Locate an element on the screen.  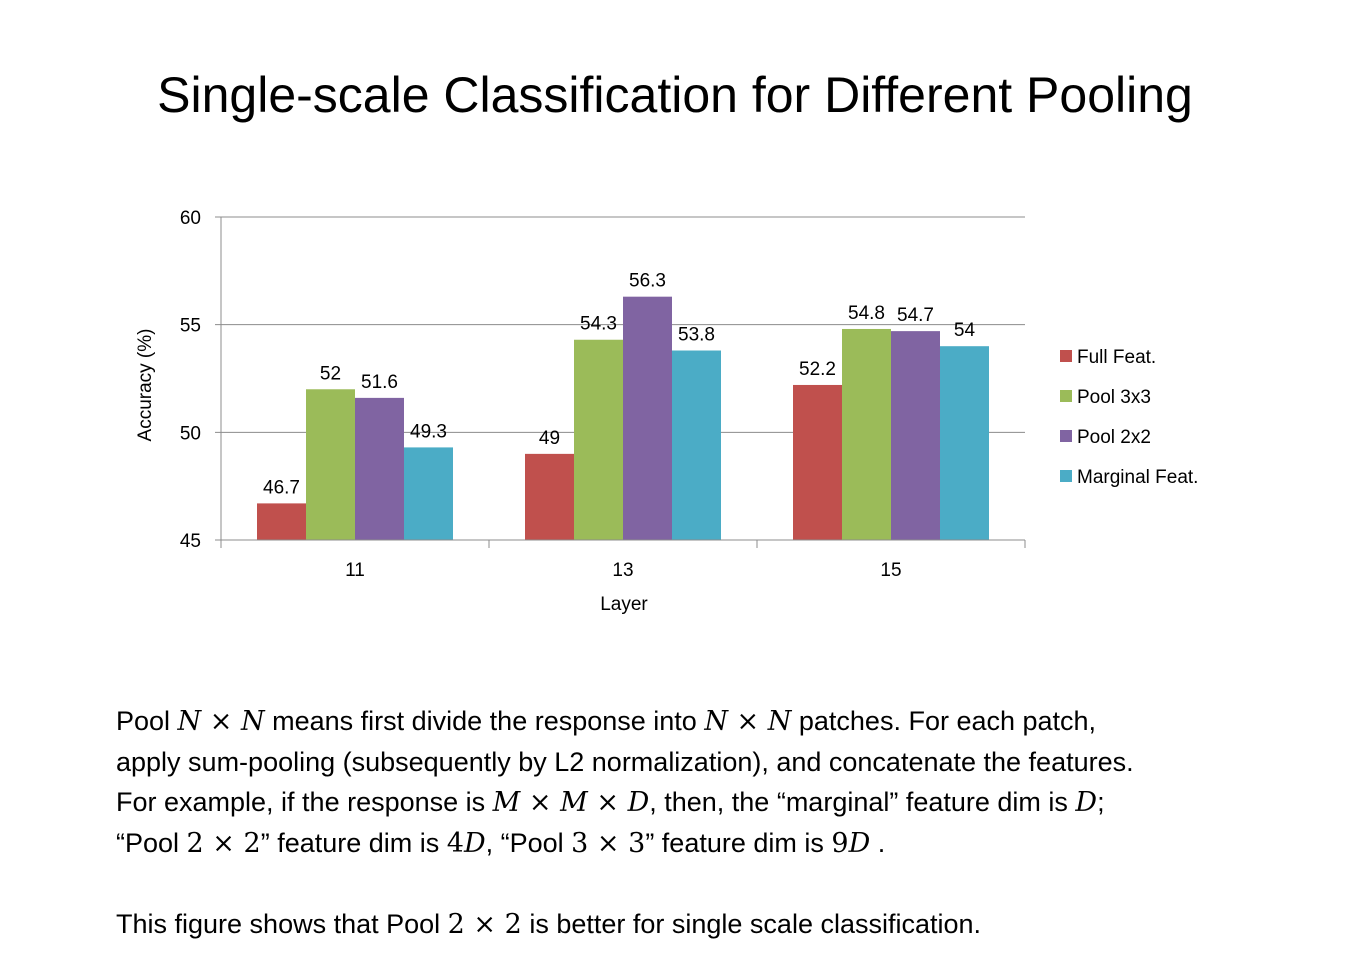
data-label: 52 is located at coordinates (330, 373).